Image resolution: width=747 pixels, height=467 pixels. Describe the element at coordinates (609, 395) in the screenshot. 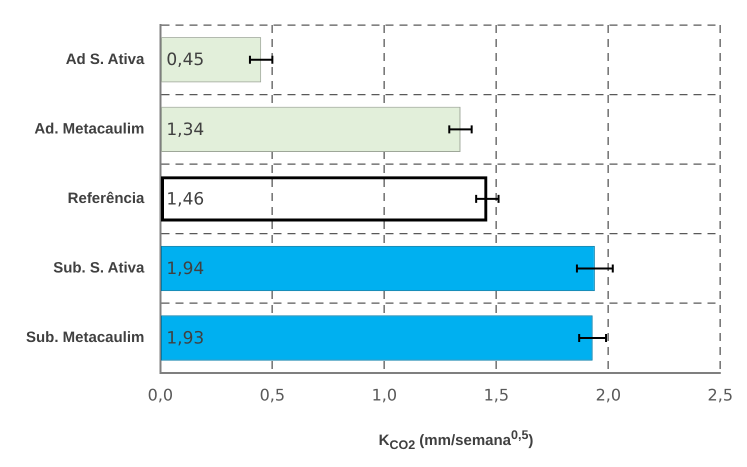

I see `x-tick-label: 2,0` at that location.